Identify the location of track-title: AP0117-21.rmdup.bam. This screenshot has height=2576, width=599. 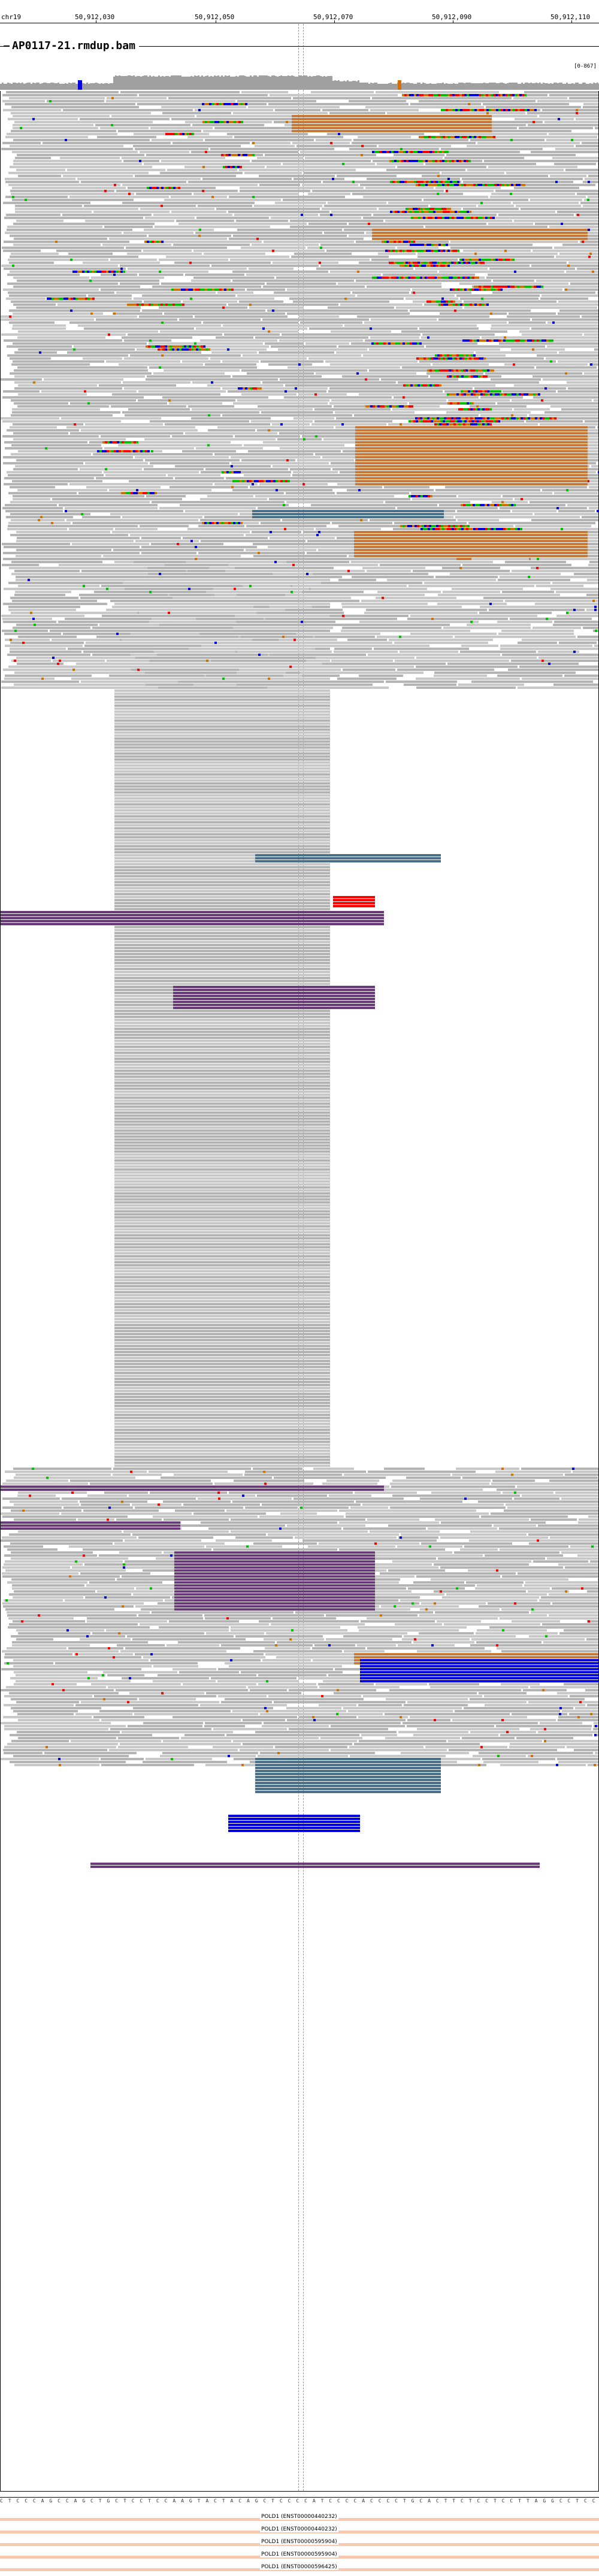
(71, 46).